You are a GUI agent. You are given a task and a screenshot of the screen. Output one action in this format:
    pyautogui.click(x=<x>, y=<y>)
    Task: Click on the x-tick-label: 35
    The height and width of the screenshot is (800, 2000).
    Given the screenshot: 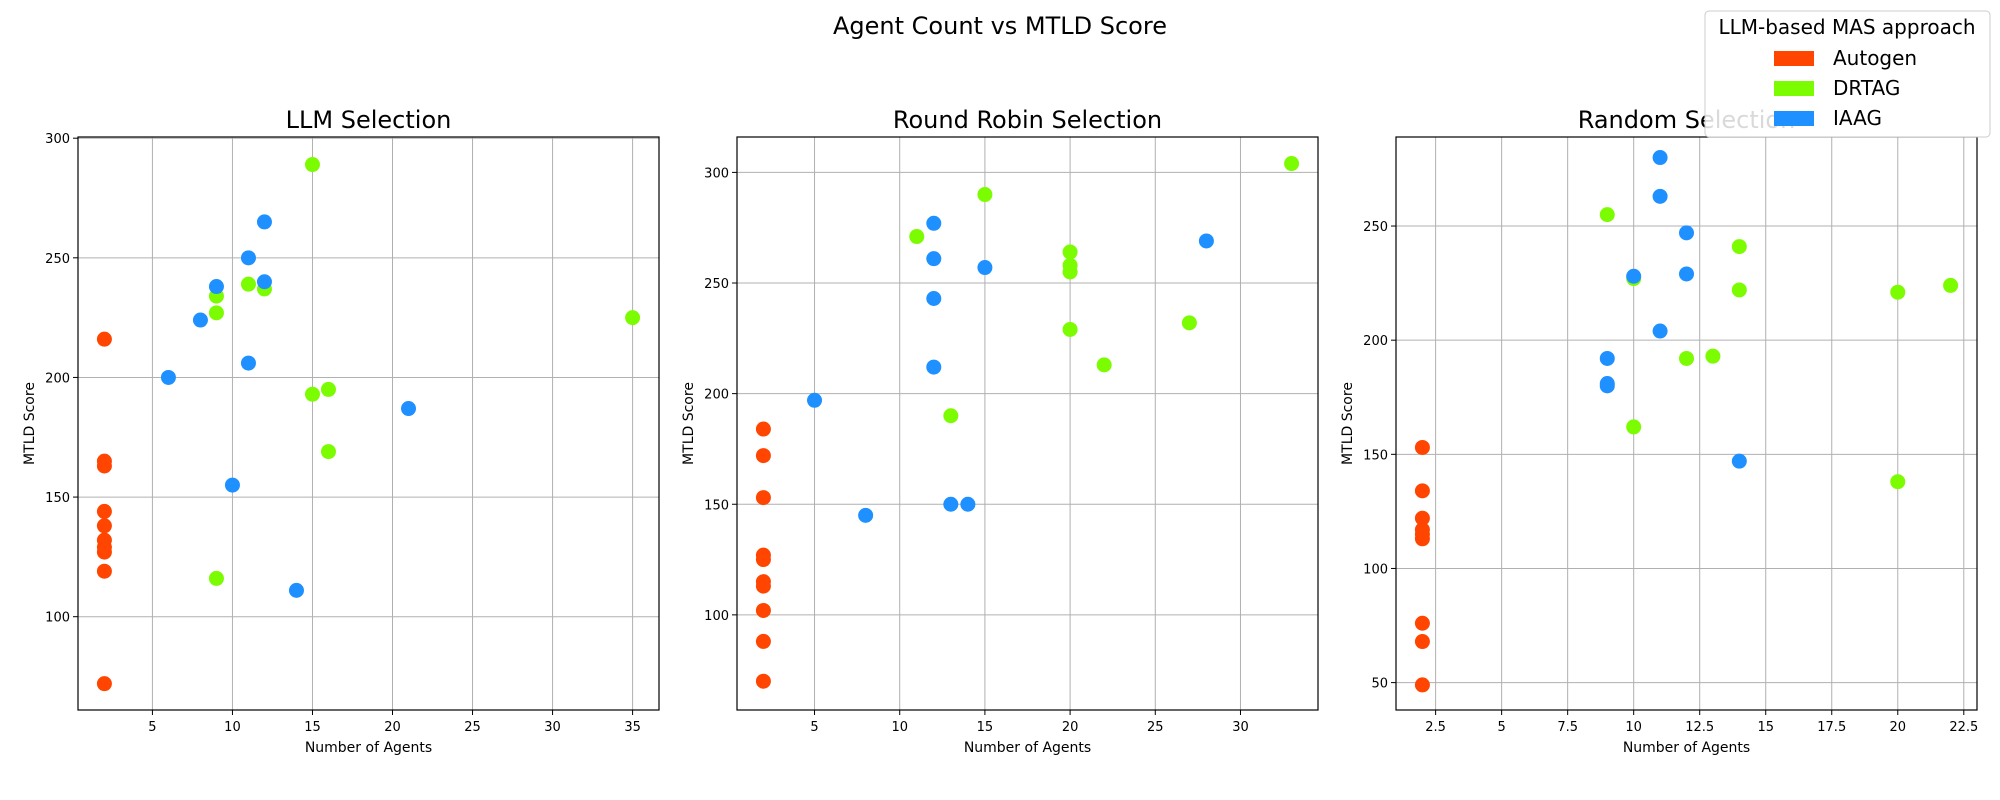 What is the action you would take?
    pyautogui.click(x=632, y=727)
    